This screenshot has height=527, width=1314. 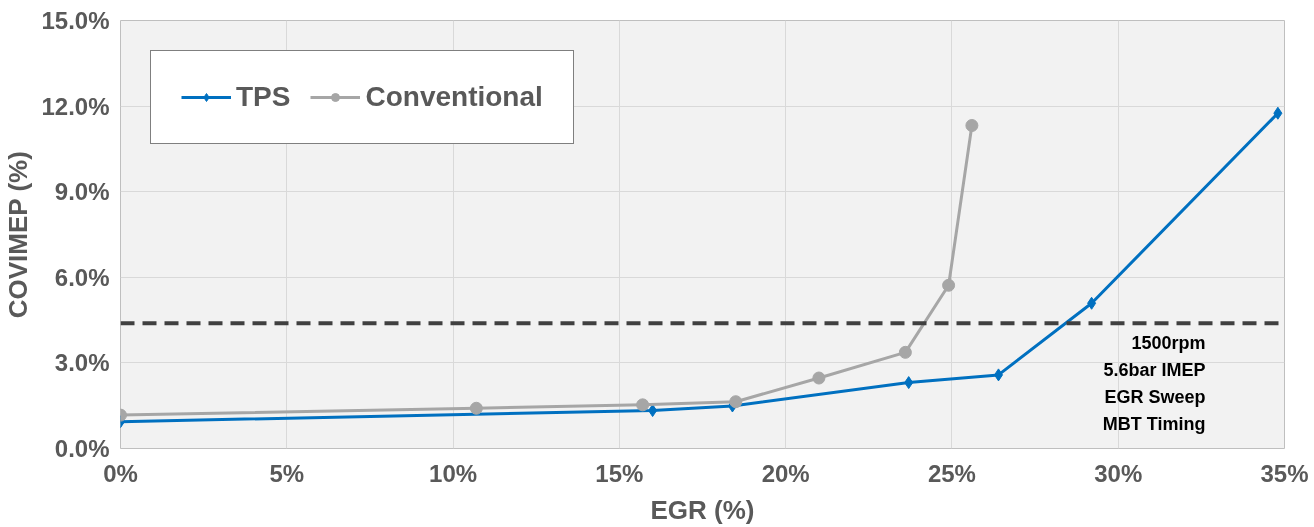 I want to click on y-axis-title: COVIMEP (%), so click(x=18, y=235).